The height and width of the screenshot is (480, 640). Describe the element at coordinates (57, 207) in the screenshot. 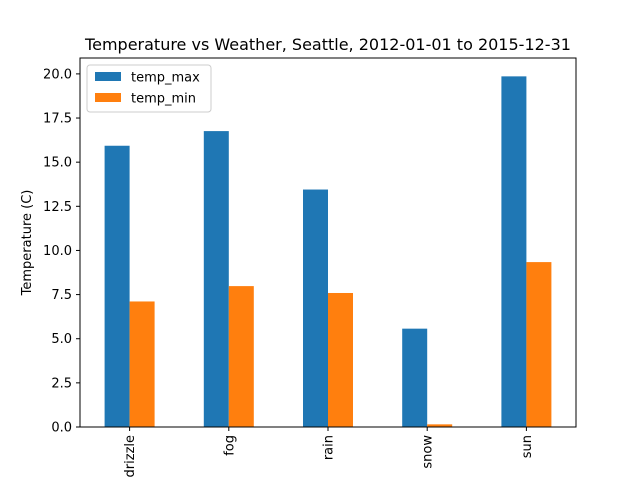

I see `y-tick-label: 12.5` at that location.